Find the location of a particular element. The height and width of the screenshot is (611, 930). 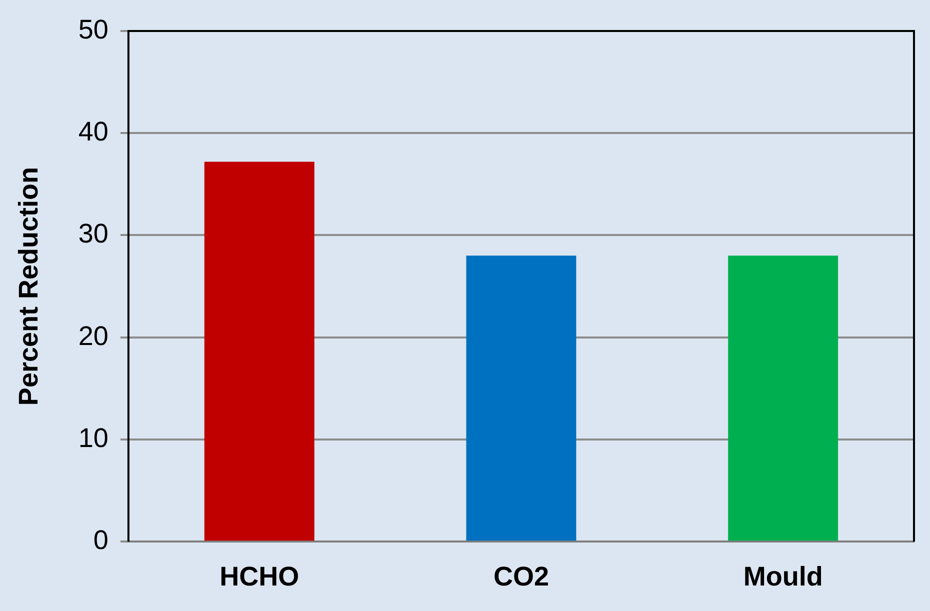

y-tick-label: 10 is located at coordinates (93, 437).